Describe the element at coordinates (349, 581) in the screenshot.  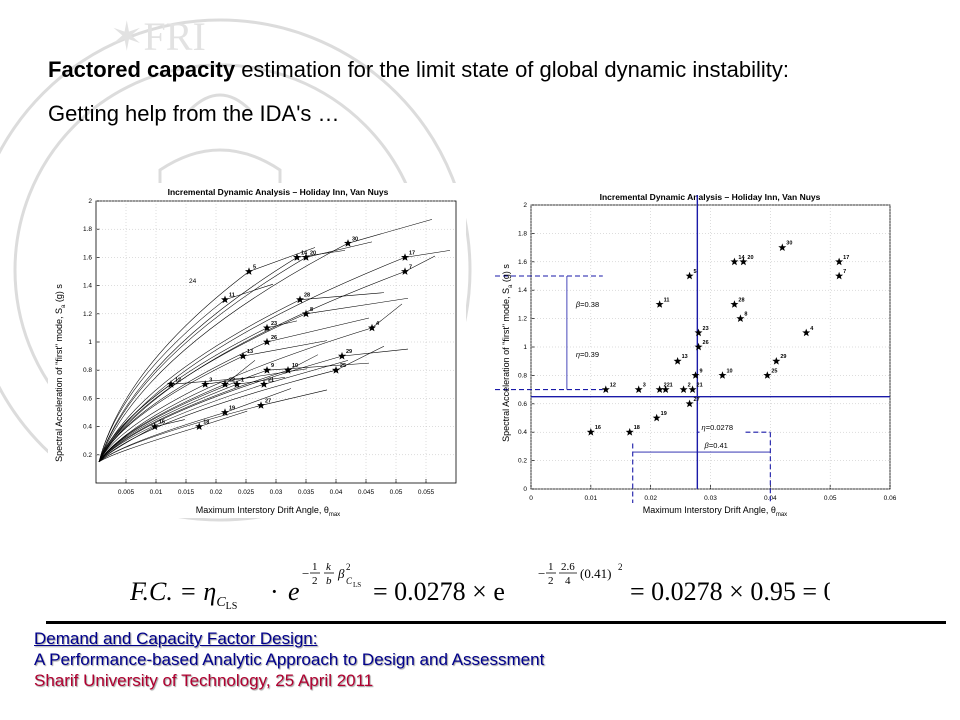
I see `svg-text: C` at that location.